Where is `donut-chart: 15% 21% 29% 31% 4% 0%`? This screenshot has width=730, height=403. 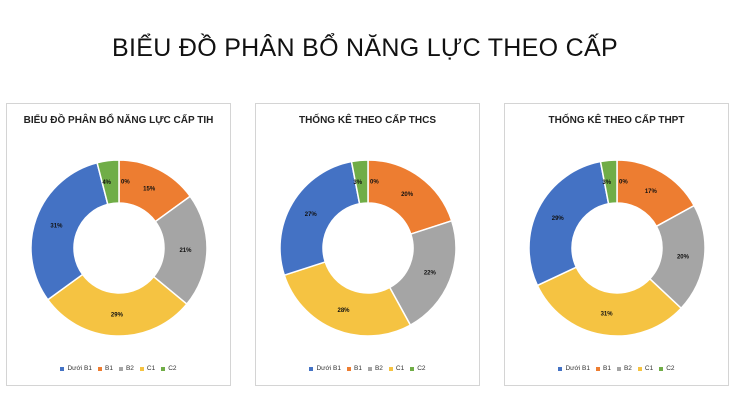 donut-chart: 15% 21% 29% 31% 4% 0% is located at coordinates (119, 248).